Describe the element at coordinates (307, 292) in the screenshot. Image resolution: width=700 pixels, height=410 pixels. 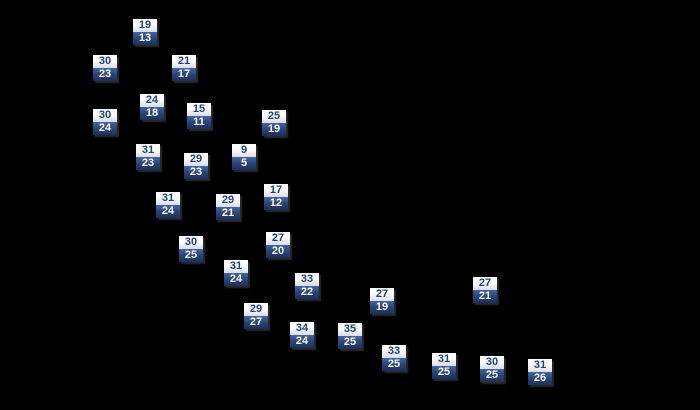
I see `low-temperature: 22` at that location.